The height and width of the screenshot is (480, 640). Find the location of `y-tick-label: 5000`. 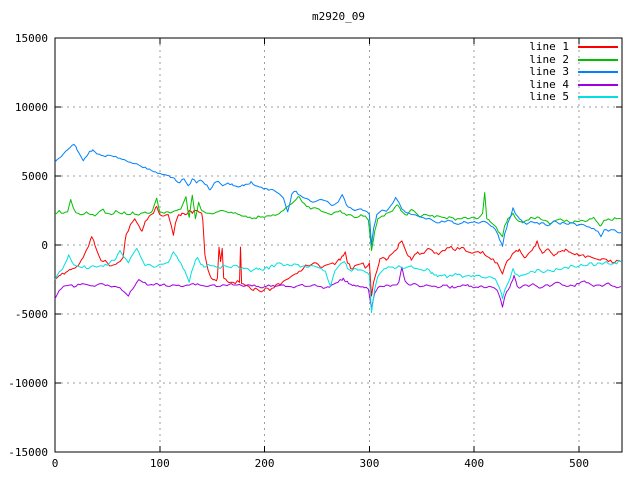

y-tick-label: 5000 is located at coordinates (35, 176).